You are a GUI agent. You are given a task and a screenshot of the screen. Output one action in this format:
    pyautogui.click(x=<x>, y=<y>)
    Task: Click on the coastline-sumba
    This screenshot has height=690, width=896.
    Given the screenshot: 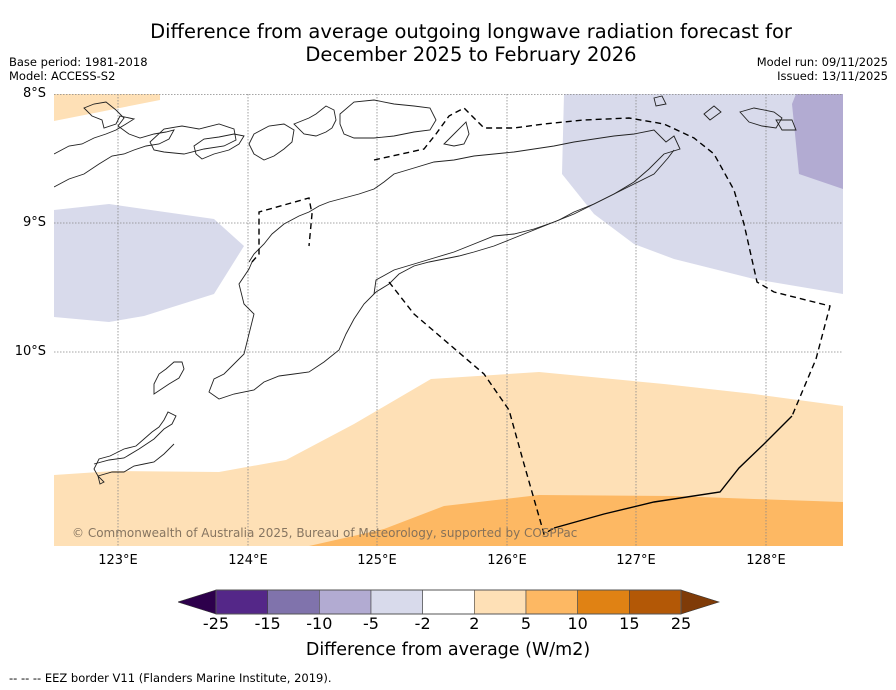 What is the action you would take?
    pyautogui.click(x=135, y=444)
    